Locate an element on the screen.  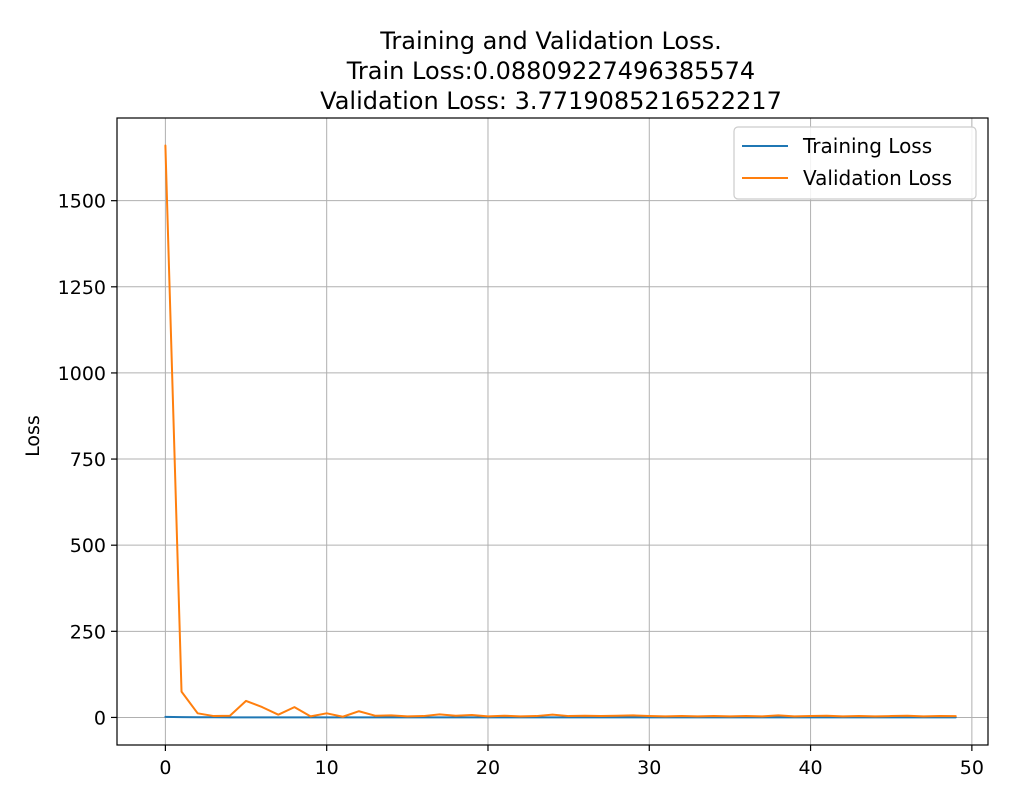
y-ticks: 0 250 500 750 1000 1250 1500 is located at coordinates (87, 460).